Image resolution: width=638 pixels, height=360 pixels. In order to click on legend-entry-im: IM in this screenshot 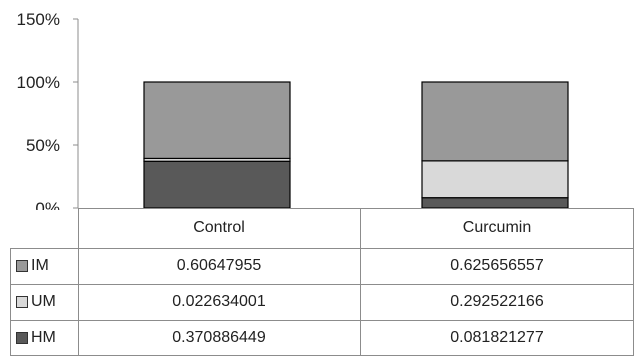, I will do `click(44, 266)`.